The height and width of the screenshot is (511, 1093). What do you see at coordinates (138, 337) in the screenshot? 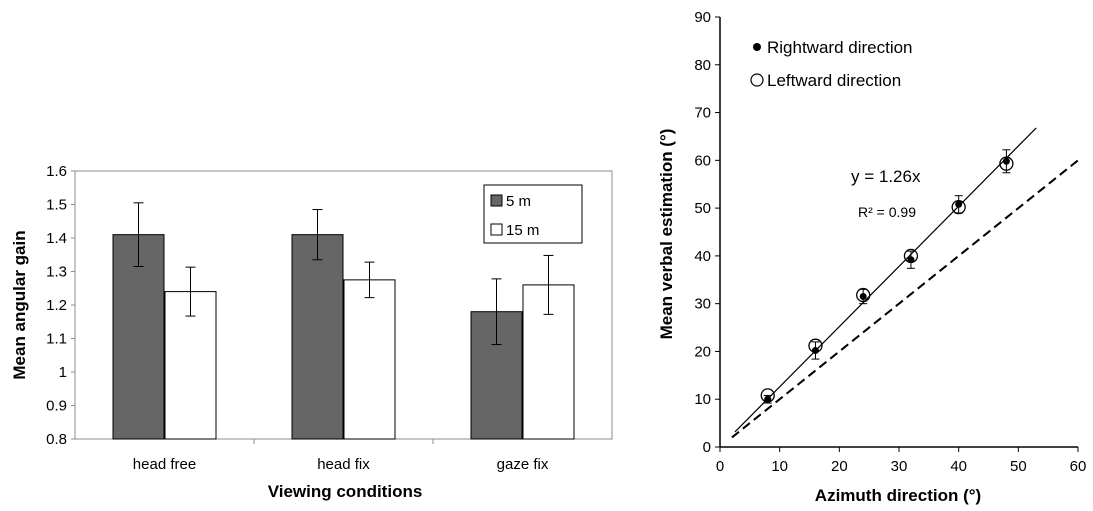
I see `bar-5m-head-free` at bounding box center [138, 337].